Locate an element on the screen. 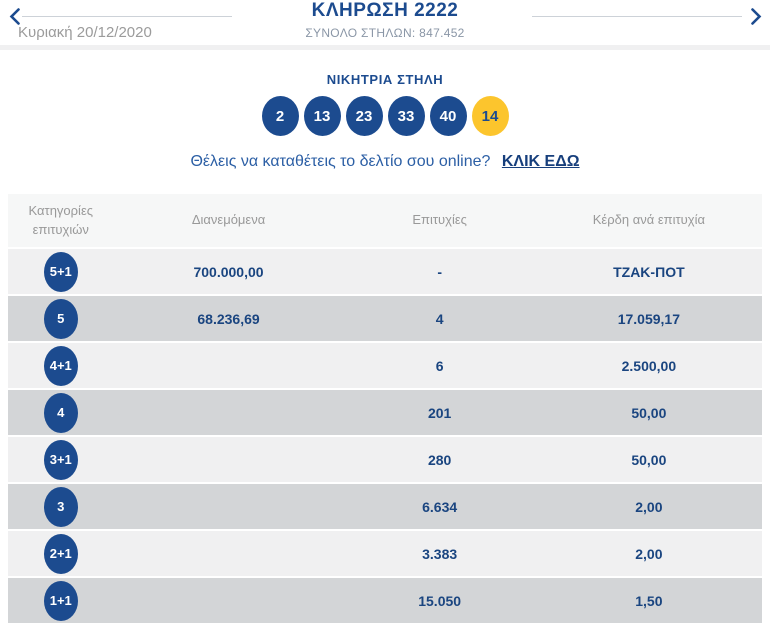 The image size is (770, 627). draw-header-center: ΚΛΗΡΩΣΗ 2222 ΣΥΝΟΛΟ ΣΤΗΛΩΝ: 847.452 is located at coordinates (385, 20).